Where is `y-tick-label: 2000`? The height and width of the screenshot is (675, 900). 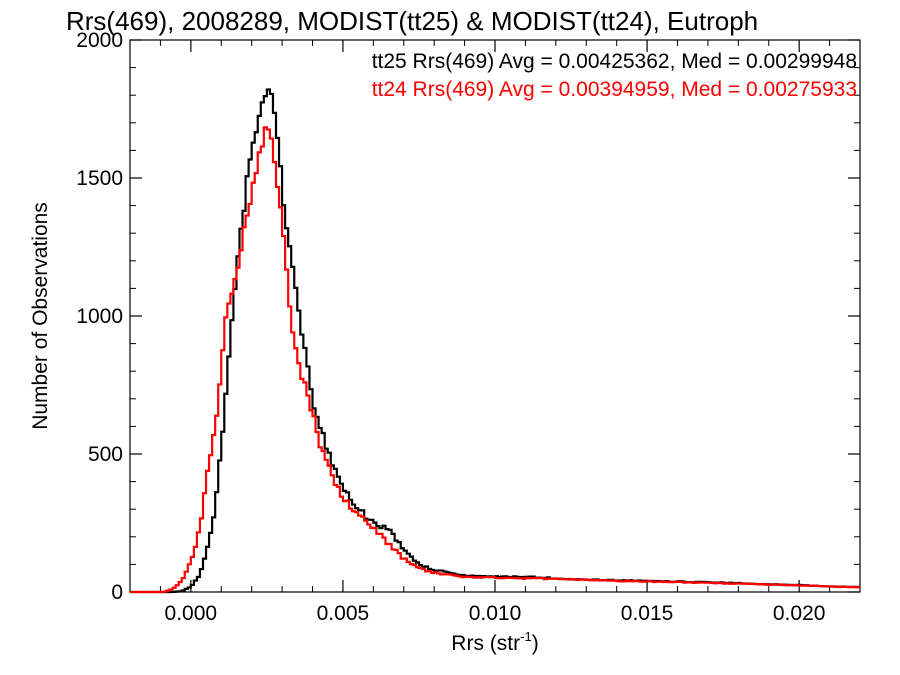
y-tick-label: 2000 is located at coordinates (99, 40).